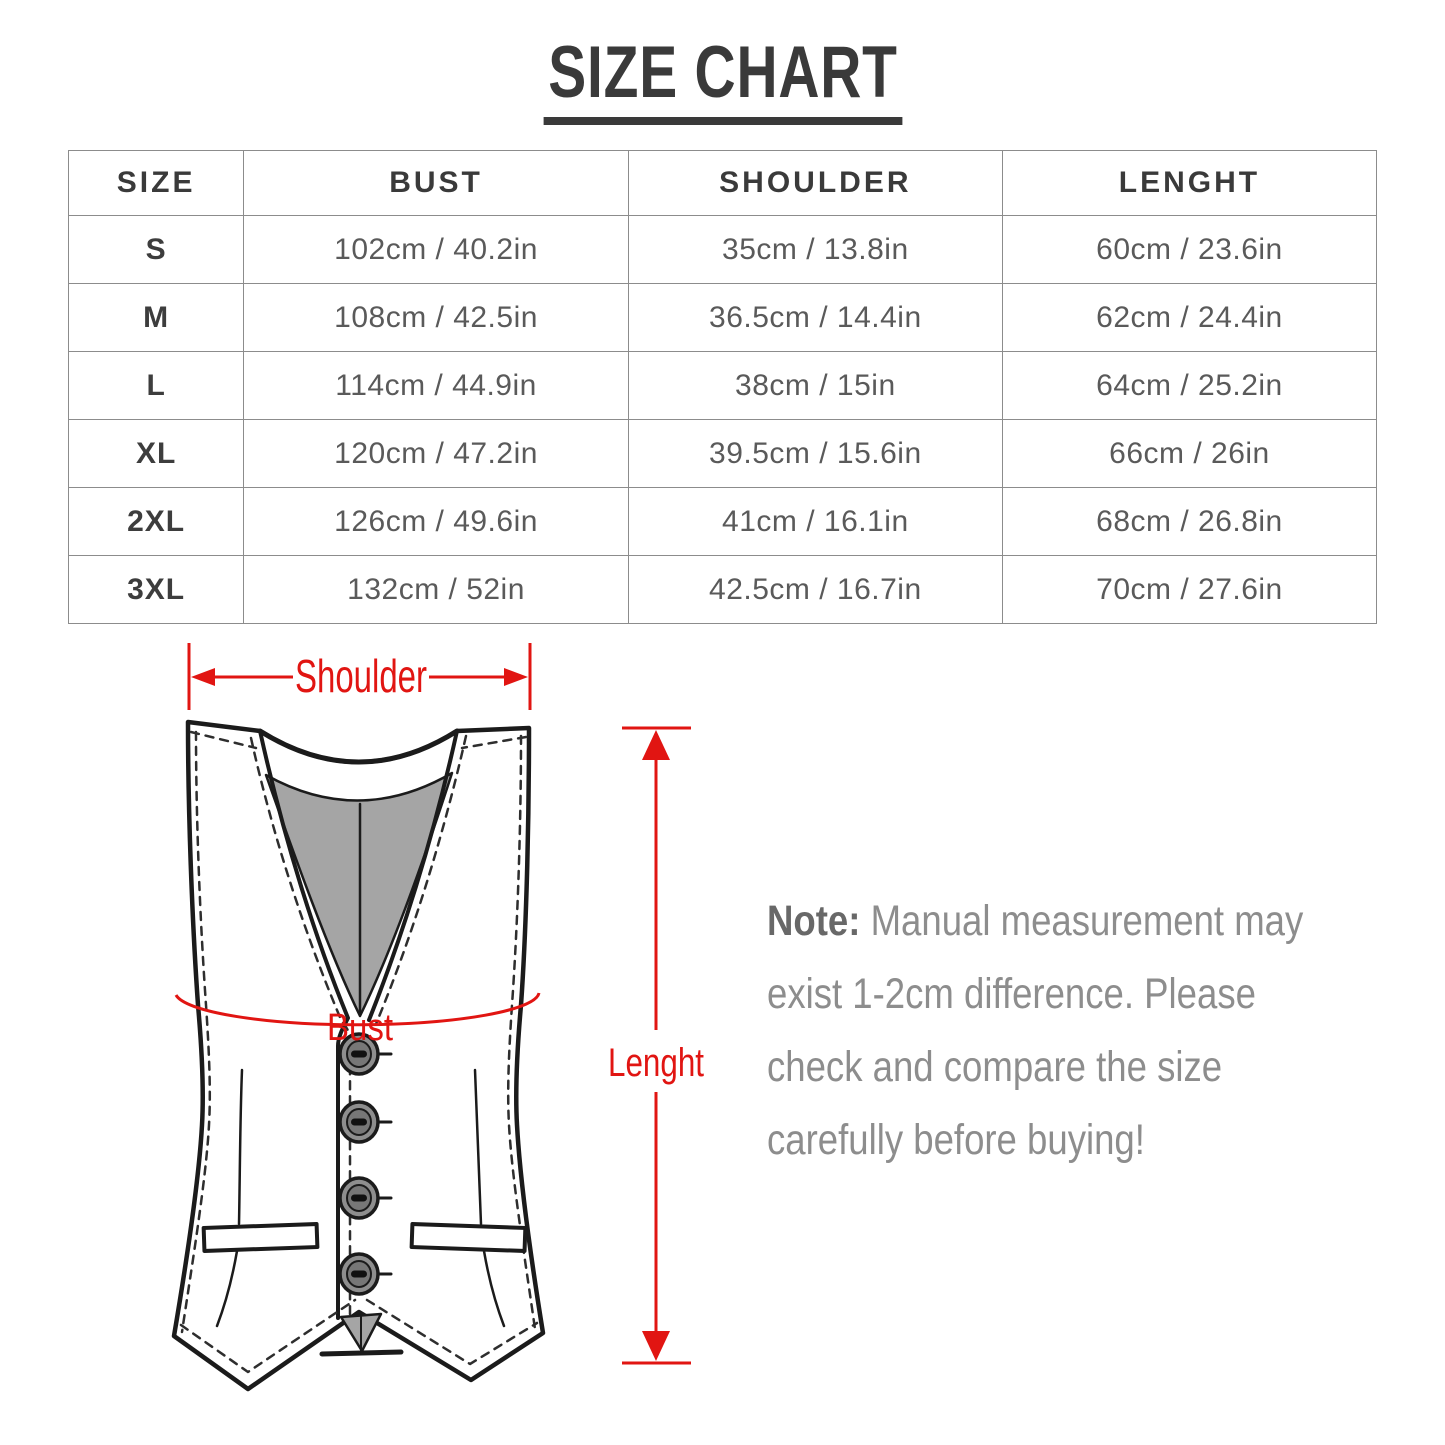  Describe the element at coordinates (1189, 317) in the screenshot. I see `measurement-cell: 62cm / 24.4in` at that location.